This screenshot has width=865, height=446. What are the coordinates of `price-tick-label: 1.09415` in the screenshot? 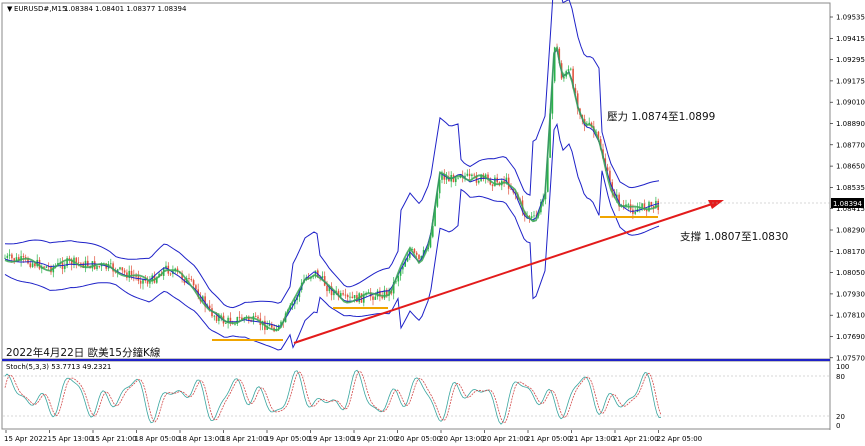 It's located at (850, 39).